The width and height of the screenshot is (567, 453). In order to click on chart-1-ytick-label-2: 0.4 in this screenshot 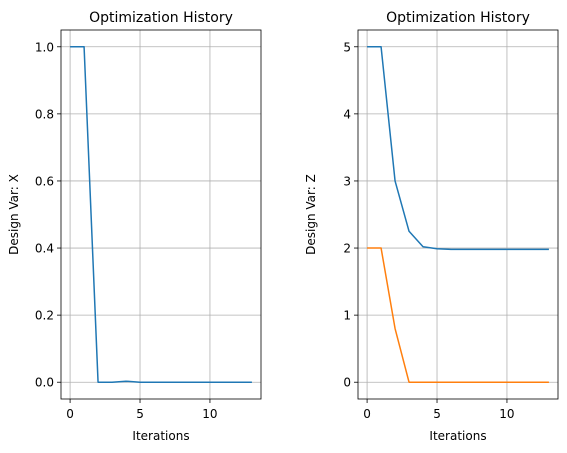, I will do `click(44, 249)`.